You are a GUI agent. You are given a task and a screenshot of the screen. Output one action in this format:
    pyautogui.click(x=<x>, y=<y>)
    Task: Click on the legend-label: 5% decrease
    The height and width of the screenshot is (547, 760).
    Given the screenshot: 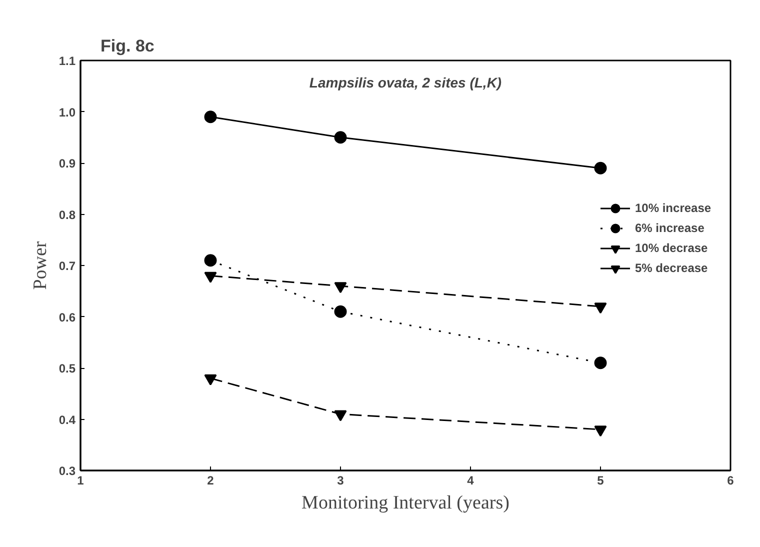 What is the action you would take?
    pyautogui.click(x=671, y=268)
    